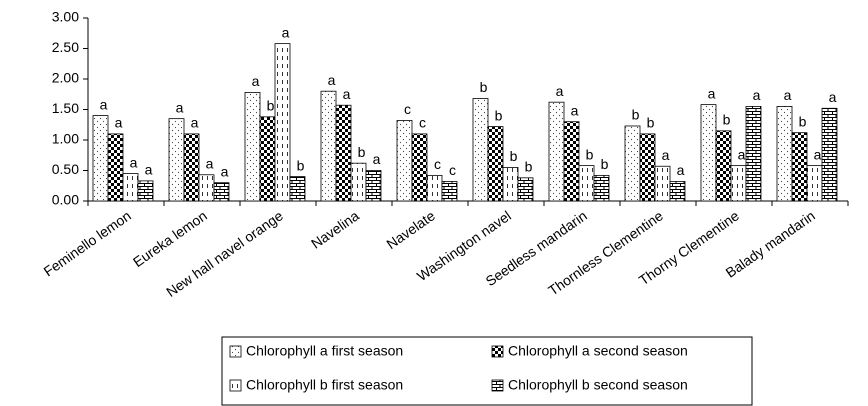 This screenshot has width=868, height=406. I want to click on y-tick-label: 2.50, so click(65, 47).